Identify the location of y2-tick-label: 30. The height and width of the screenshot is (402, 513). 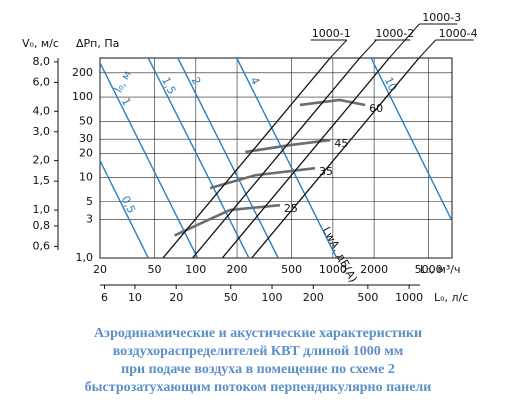
(86, 138).